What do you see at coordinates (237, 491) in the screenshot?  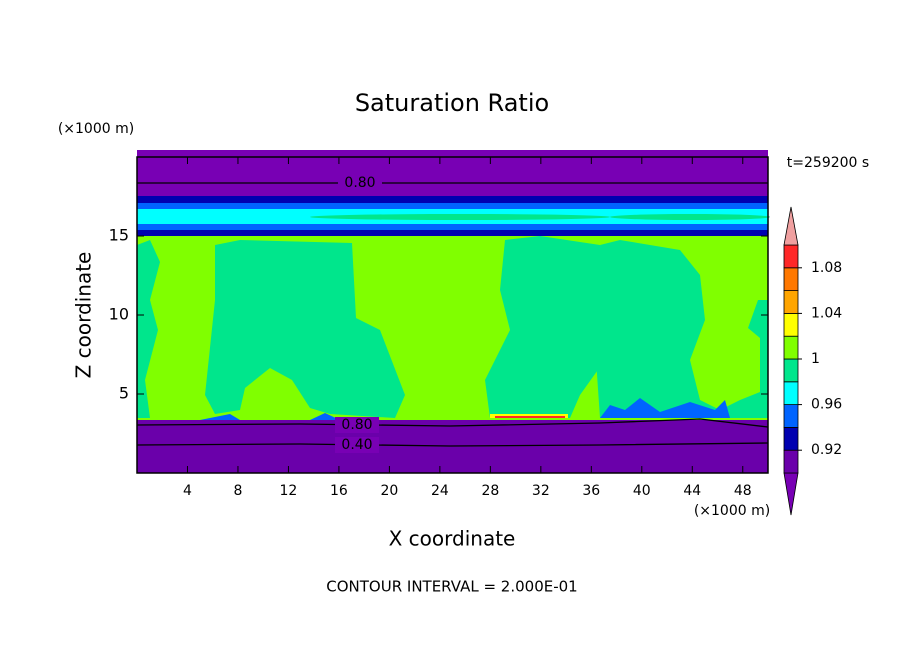 I see `x-tick-label: 8` at bounding box center [237, 491].